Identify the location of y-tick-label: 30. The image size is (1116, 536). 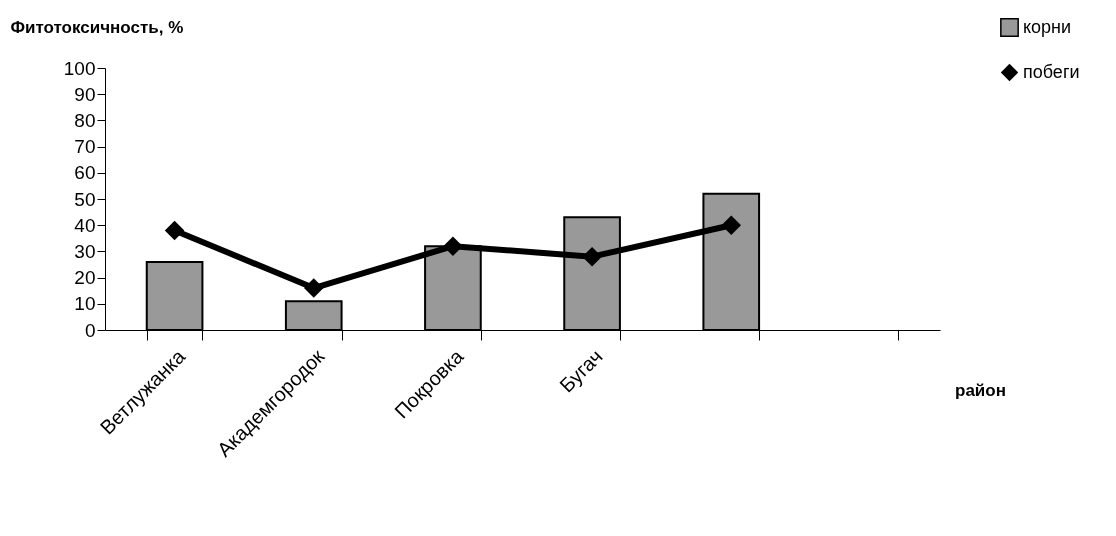
(85, 251).